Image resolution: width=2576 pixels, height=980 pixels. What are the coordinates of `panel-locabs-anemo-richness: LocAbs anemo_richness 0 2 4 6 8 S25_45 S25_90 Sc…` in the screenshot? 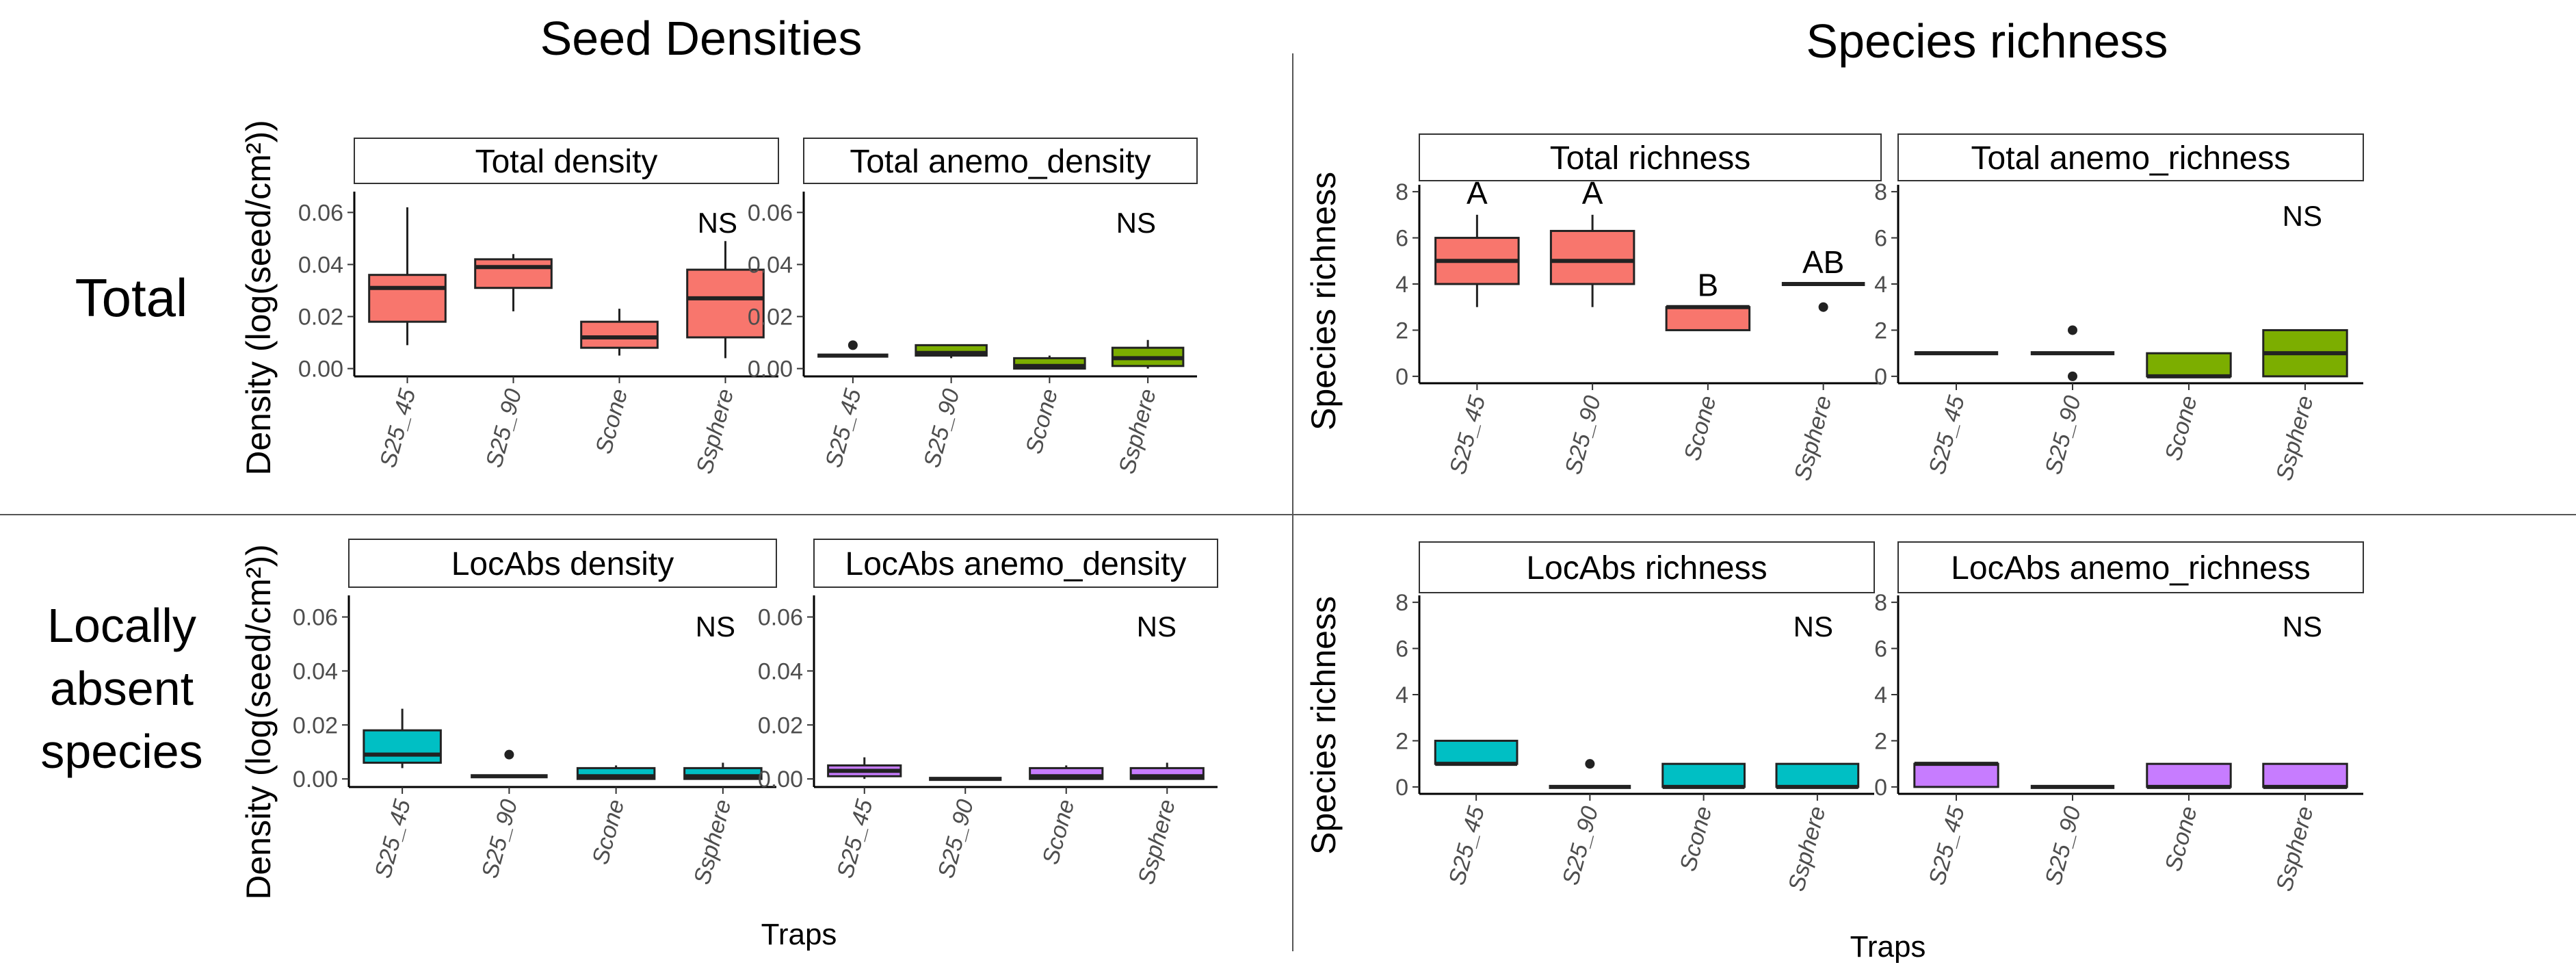 It's located at (2119, 717).